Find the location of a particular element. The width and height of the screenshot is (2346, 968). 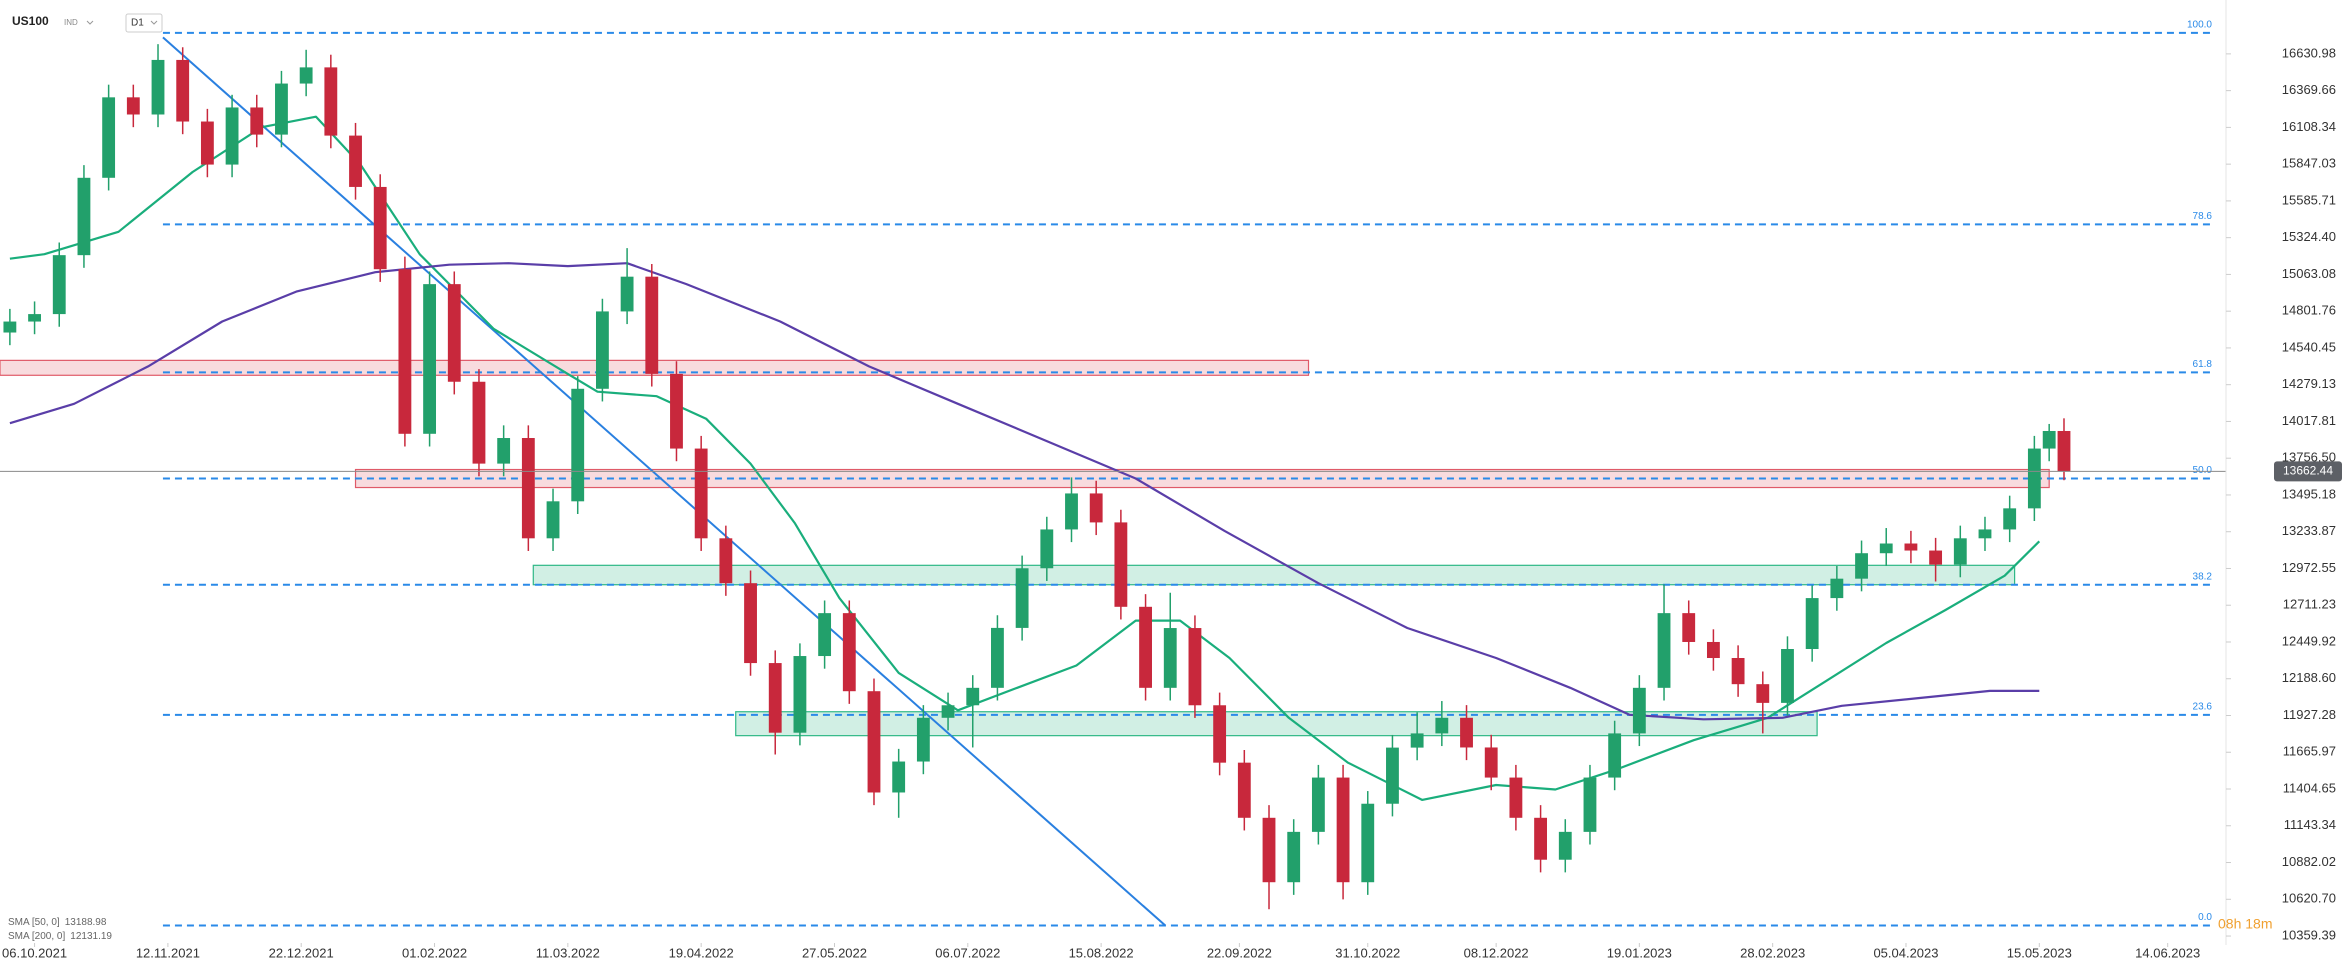

y-tick-label: 13233.87 is located at coordinates (2309, 530).